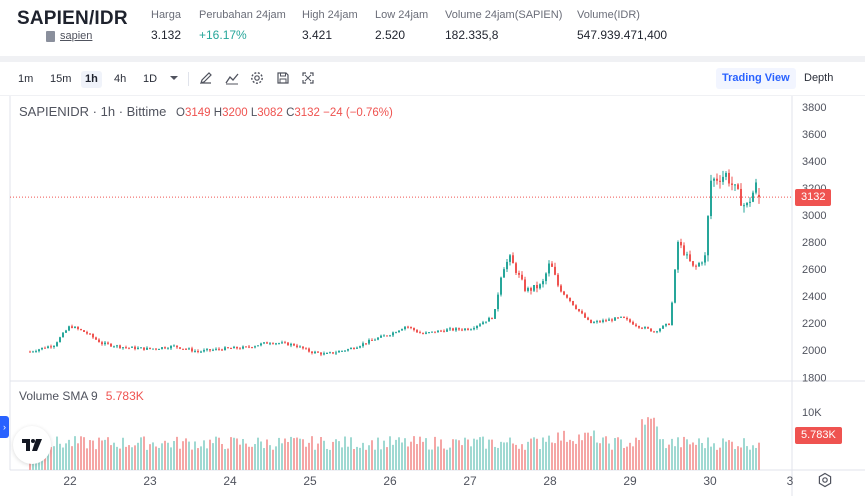 This screenshot has width=865, height=502. Describe the element at coordinates (124, 396) in the screenshot. I see `volume-legend-value: 5.783K` at that location.